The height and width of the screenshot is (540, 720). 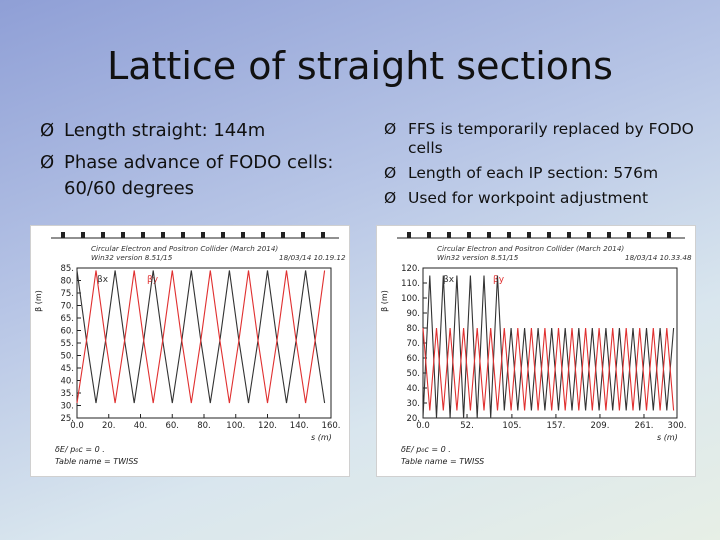 What do you see at coordinates (410, 269) in the screenshot?
I see `y-tick-label: 120.` at bounding box center [410, 269].